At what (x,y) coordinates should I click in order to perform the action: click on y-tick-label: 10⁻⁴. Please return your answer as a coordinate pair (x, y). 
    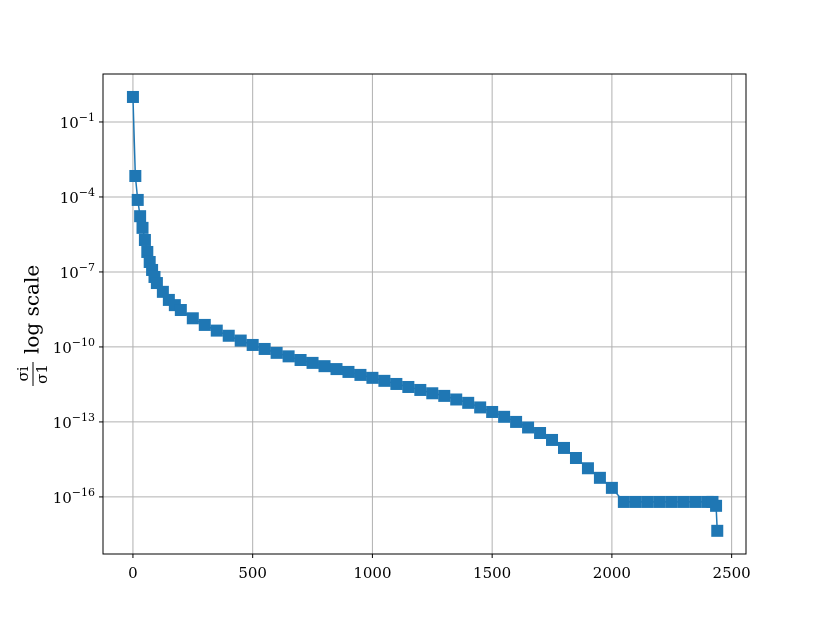
    Looking at the image, I should click on (77, 196).